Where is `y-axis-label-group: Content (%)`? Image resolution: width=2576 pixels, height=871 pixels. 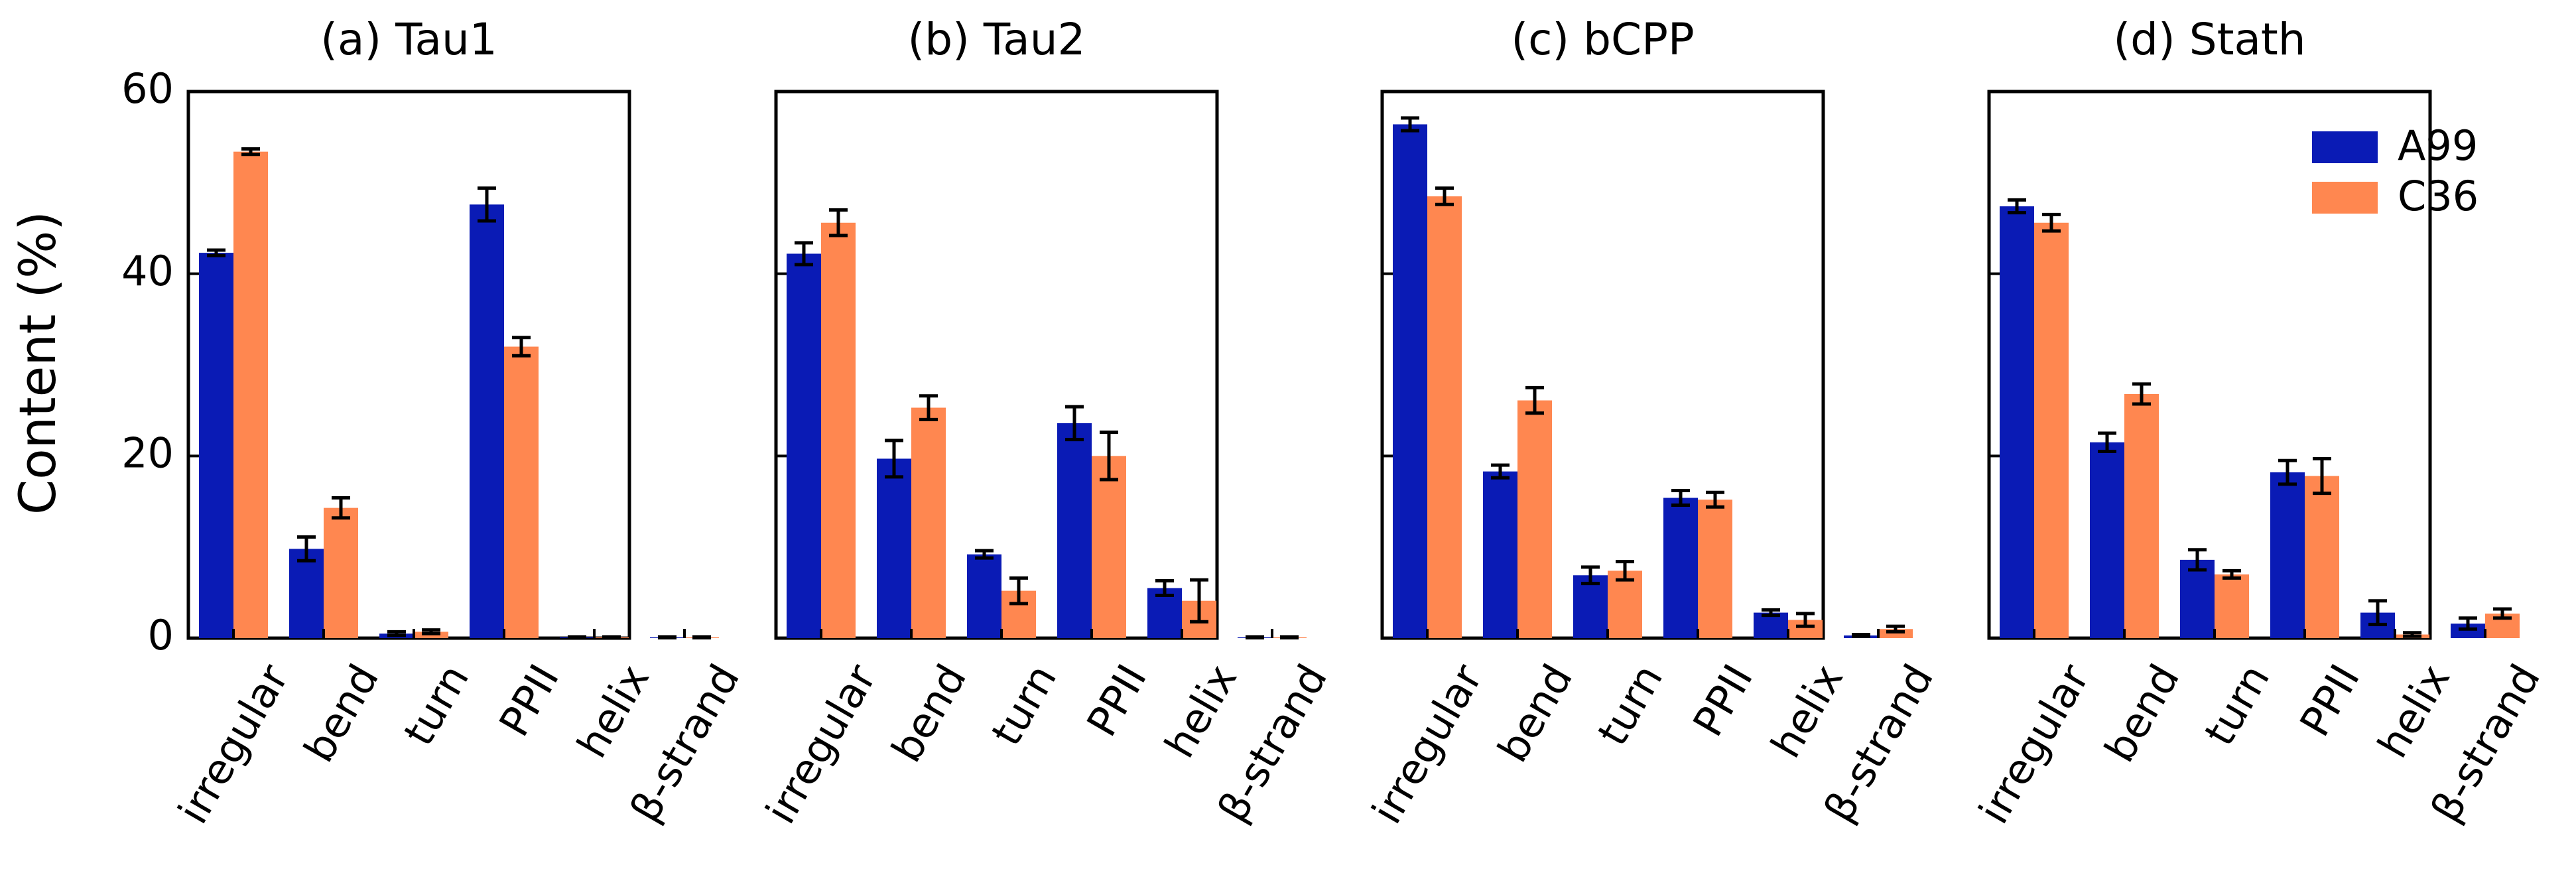 y-axis-label-group: Content (%) is located at coordinates (38, 363).